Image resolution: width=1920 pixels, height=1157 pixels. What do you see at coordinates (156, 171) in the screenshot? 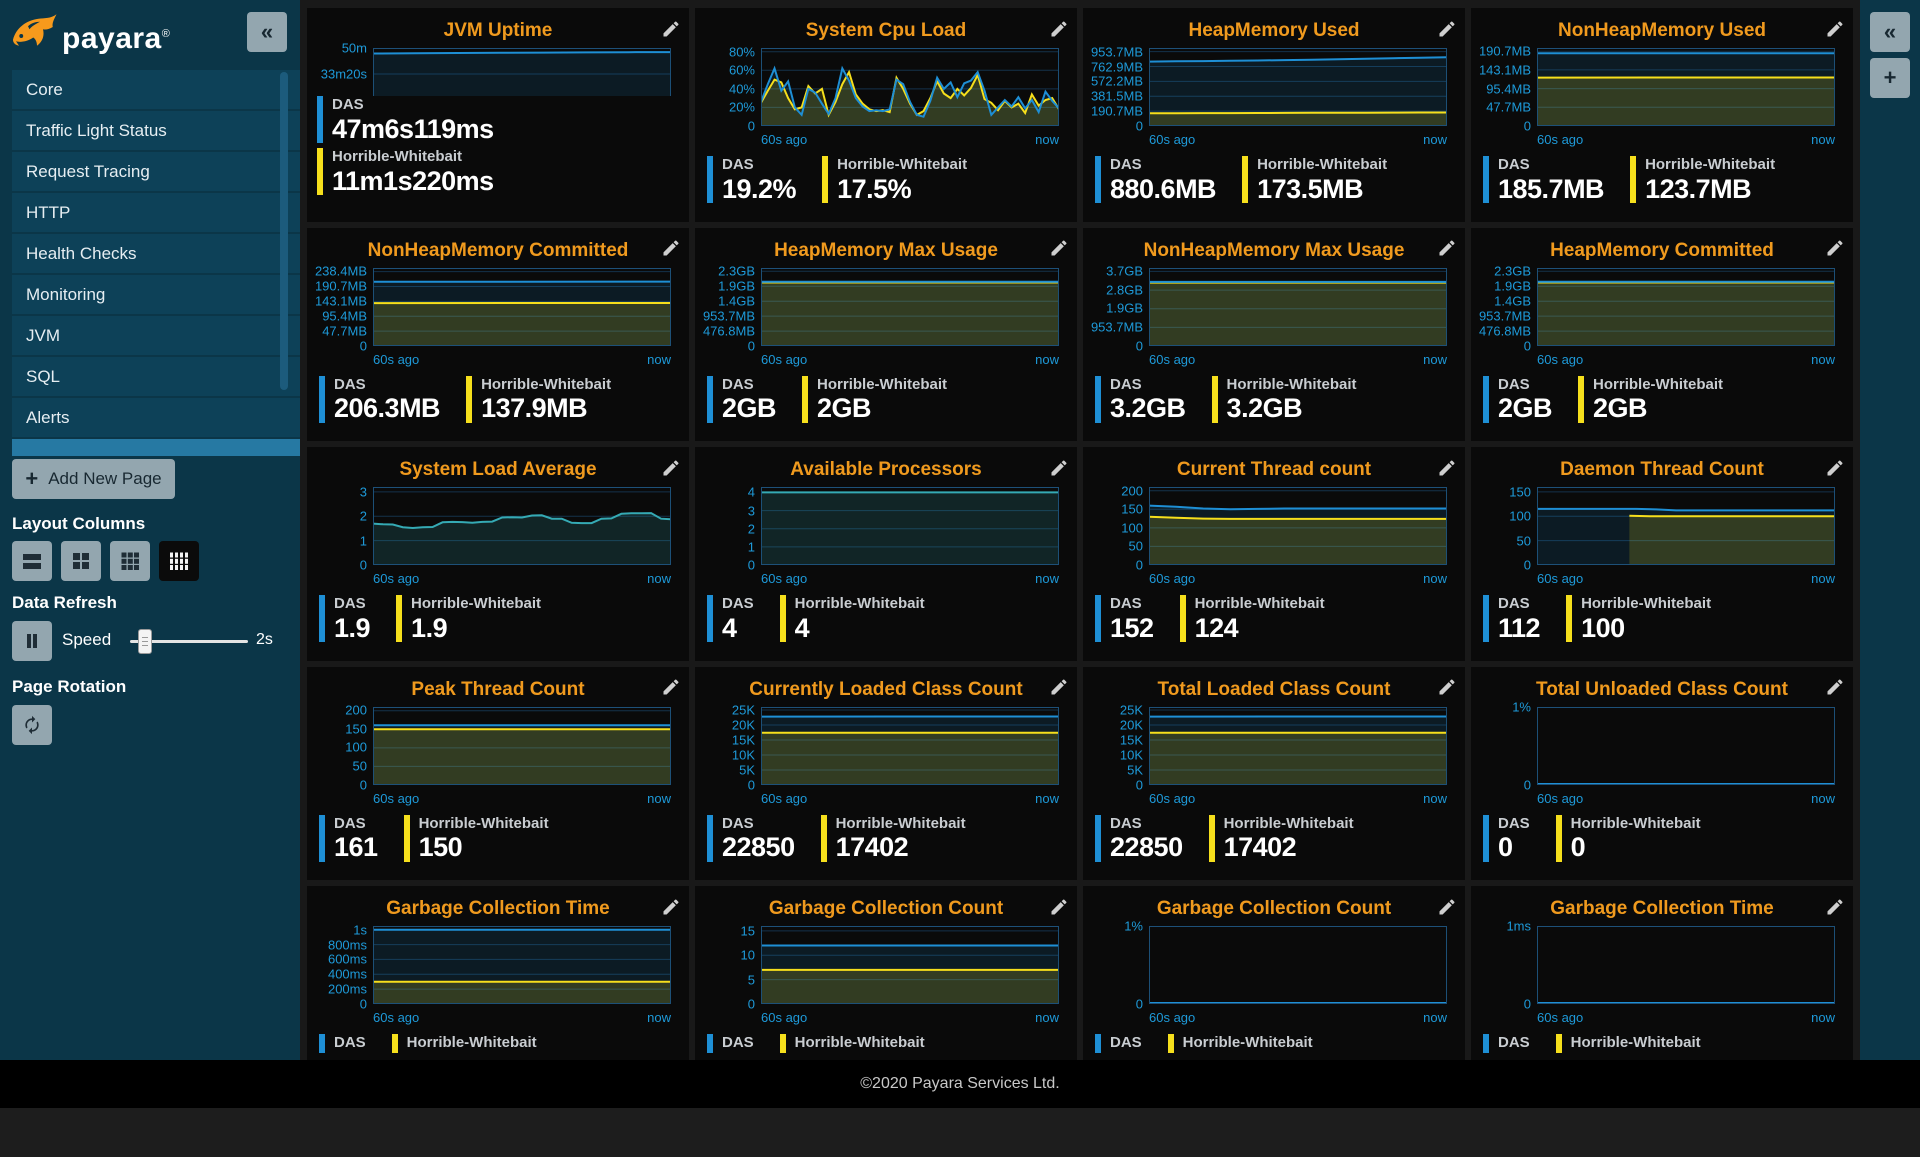
I see `sidebar-item-request-tracing: Request Tracing` at bounding box center [156, 171].